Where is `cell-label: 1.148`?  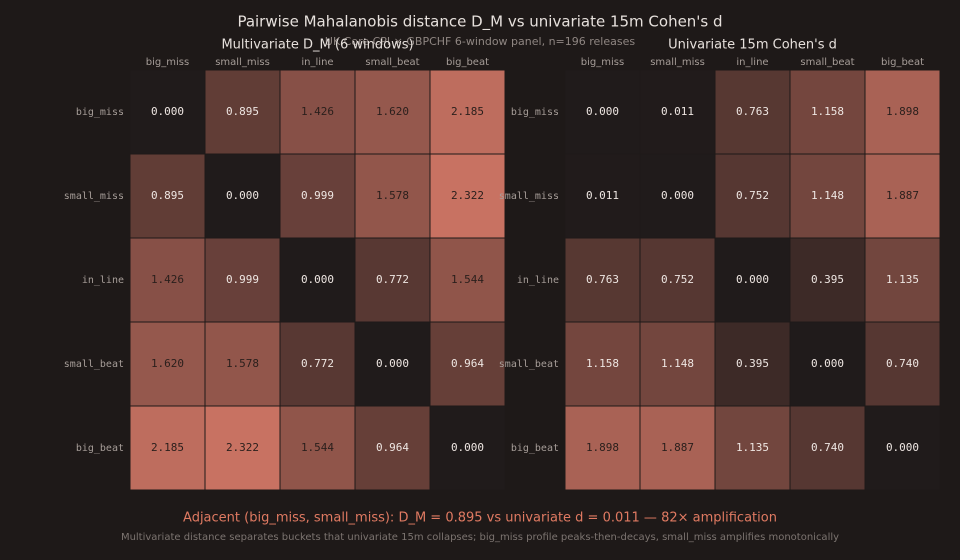 cell-label: 1.148 is located at coordinates (827, 195).